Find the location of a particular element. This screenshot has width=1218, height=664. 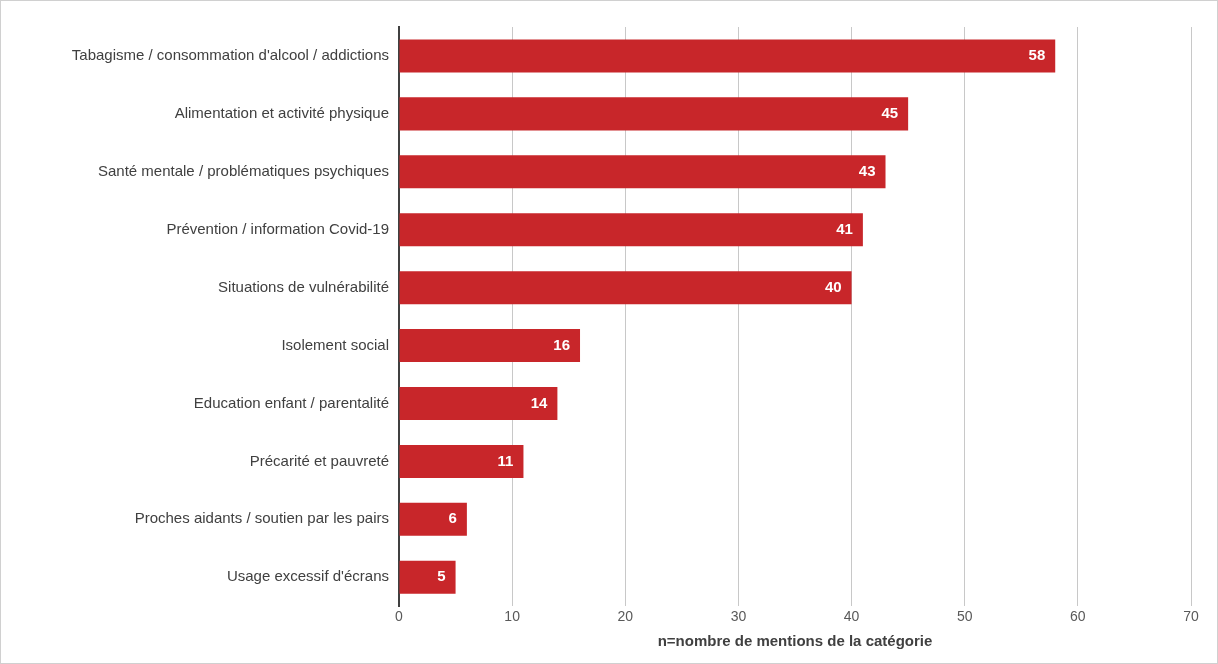

data-label: 6 is located at coordinates (452, 518).